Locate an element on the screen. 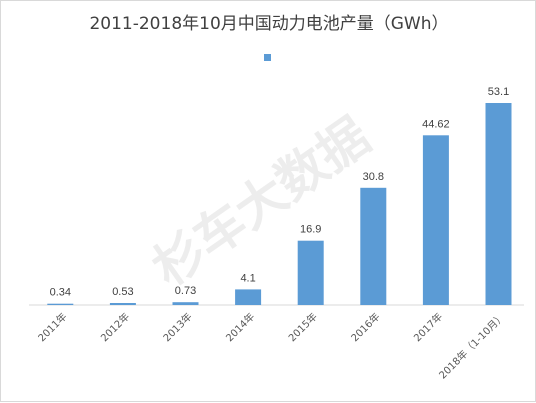  data-label: 0.73 is located at coordinates (185, 291).